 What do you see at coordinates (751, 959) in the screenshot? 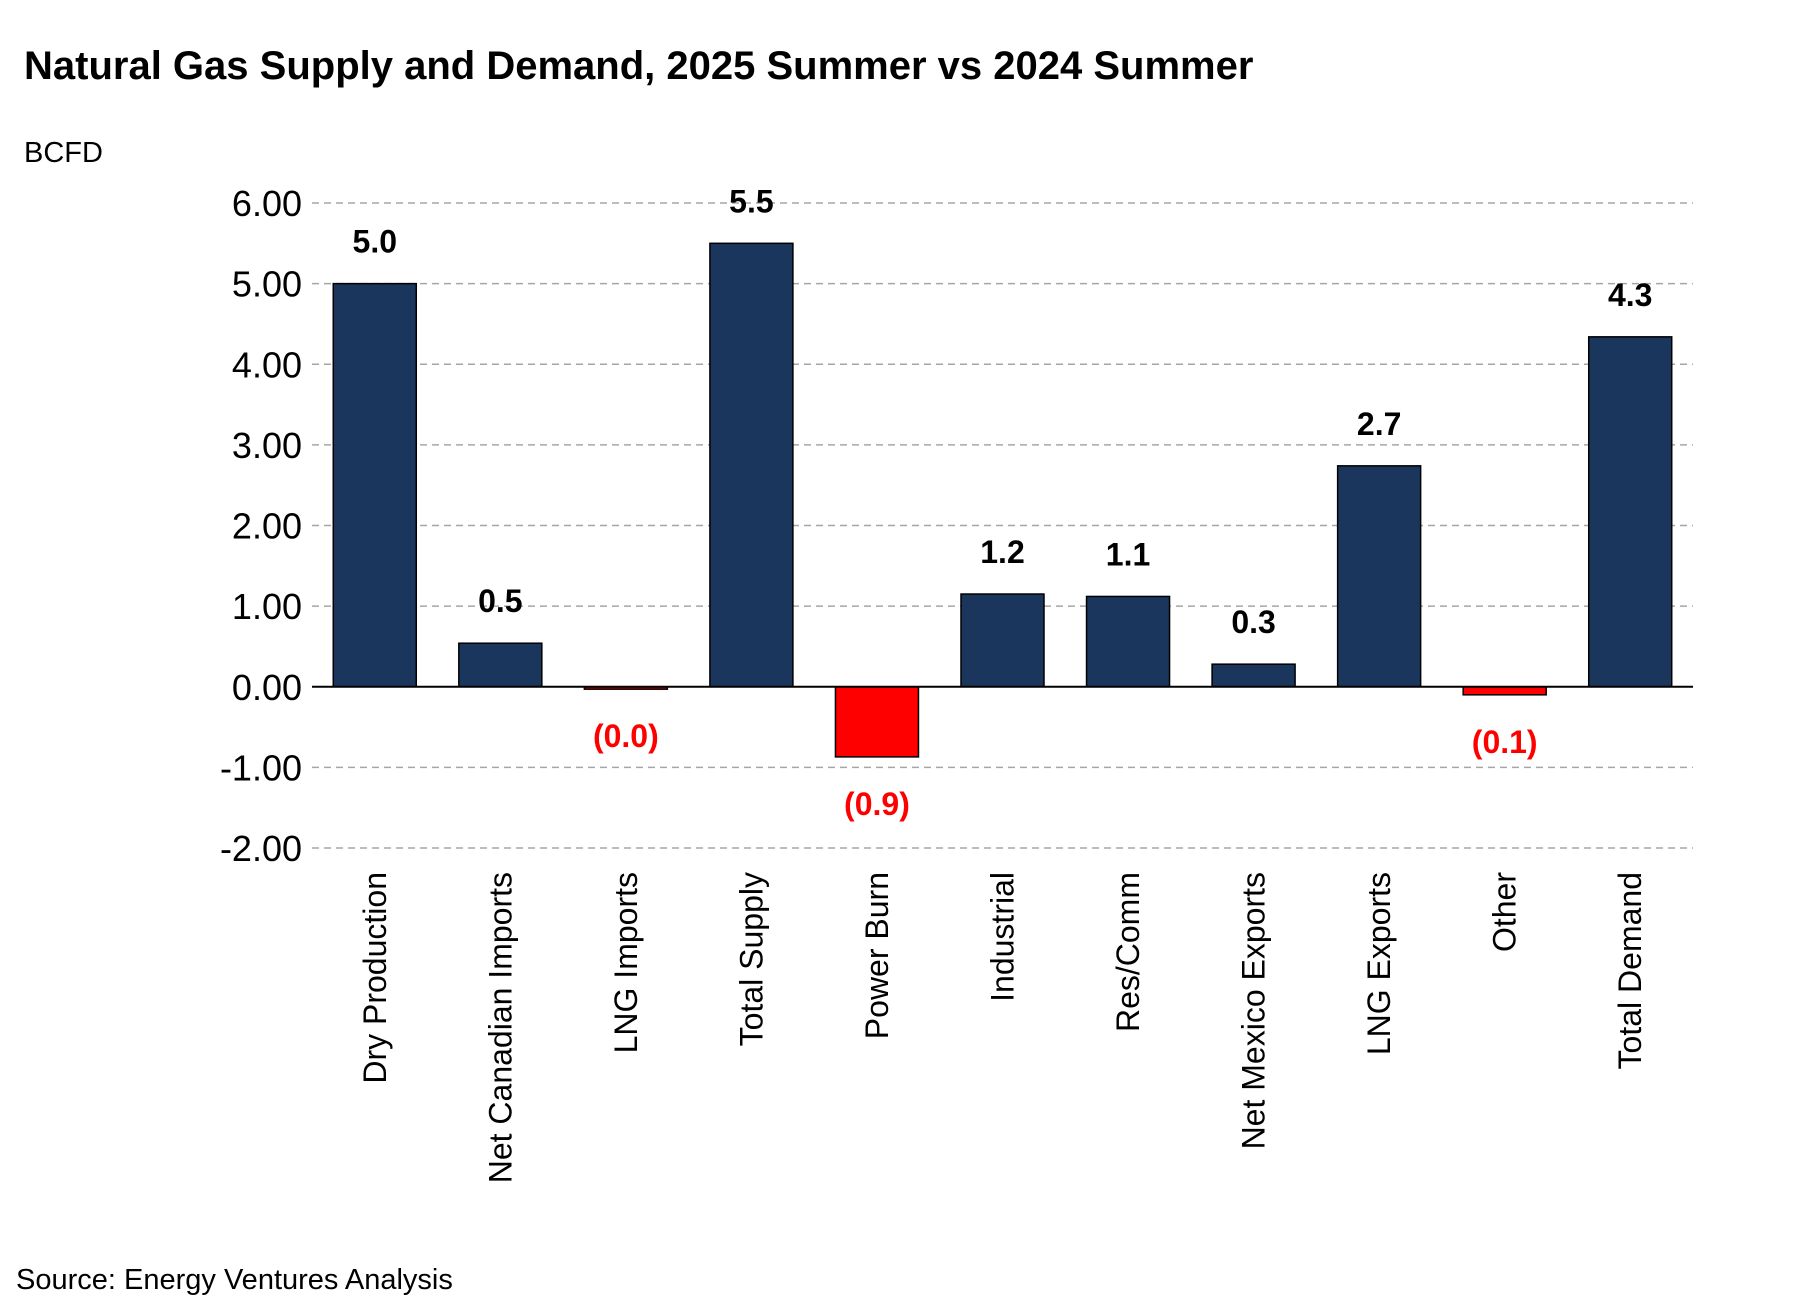
I see `x-tick-label: Total Supply` at bounding box center [751, 959].